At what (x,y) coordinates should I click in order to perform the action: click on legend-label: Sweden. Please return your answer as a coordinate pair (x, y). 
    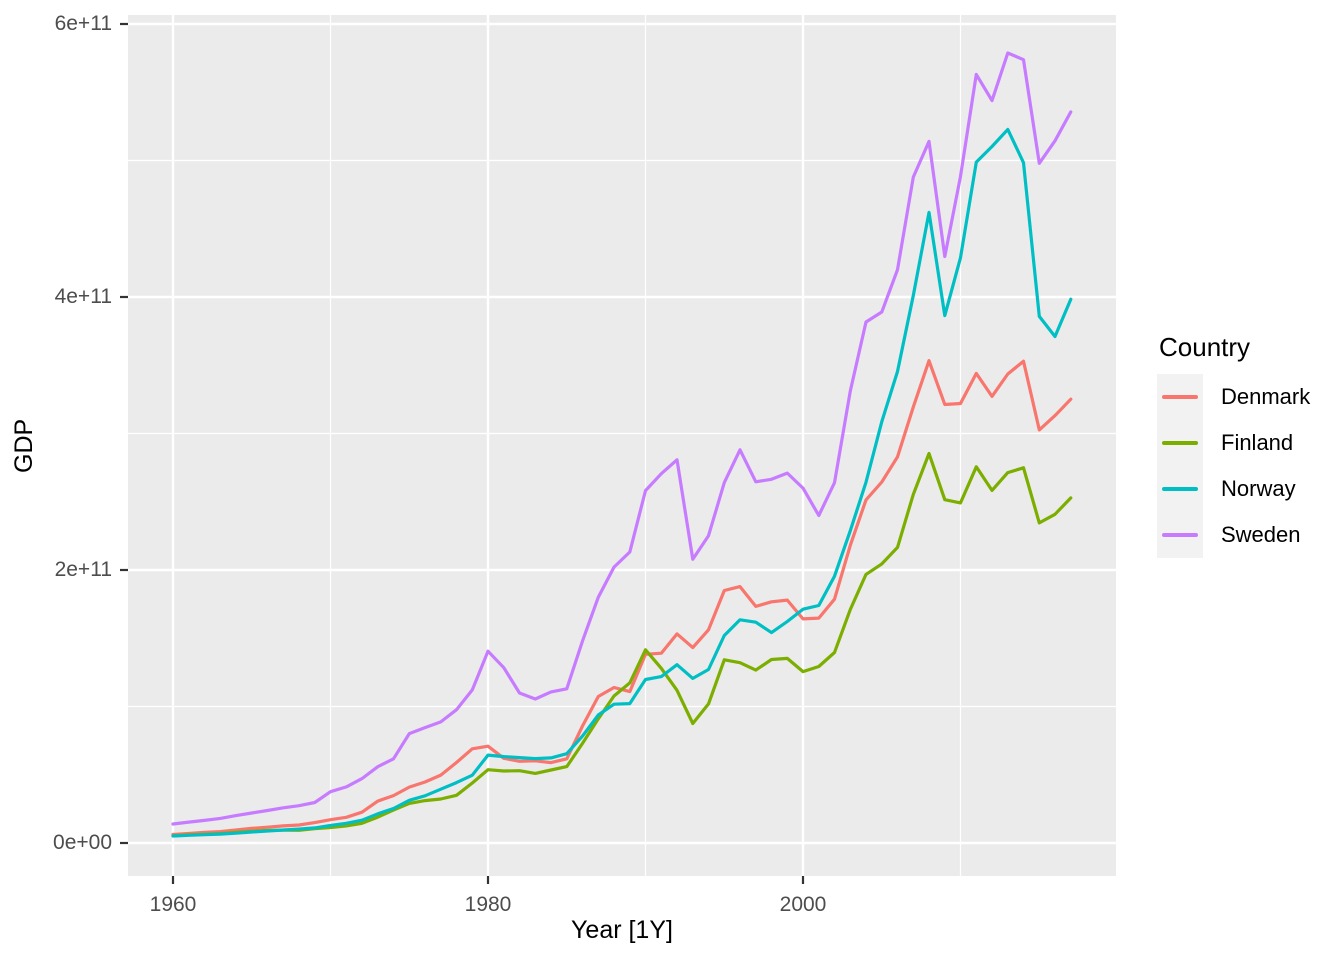
    Looking at the image, I should click on (1261, 534).